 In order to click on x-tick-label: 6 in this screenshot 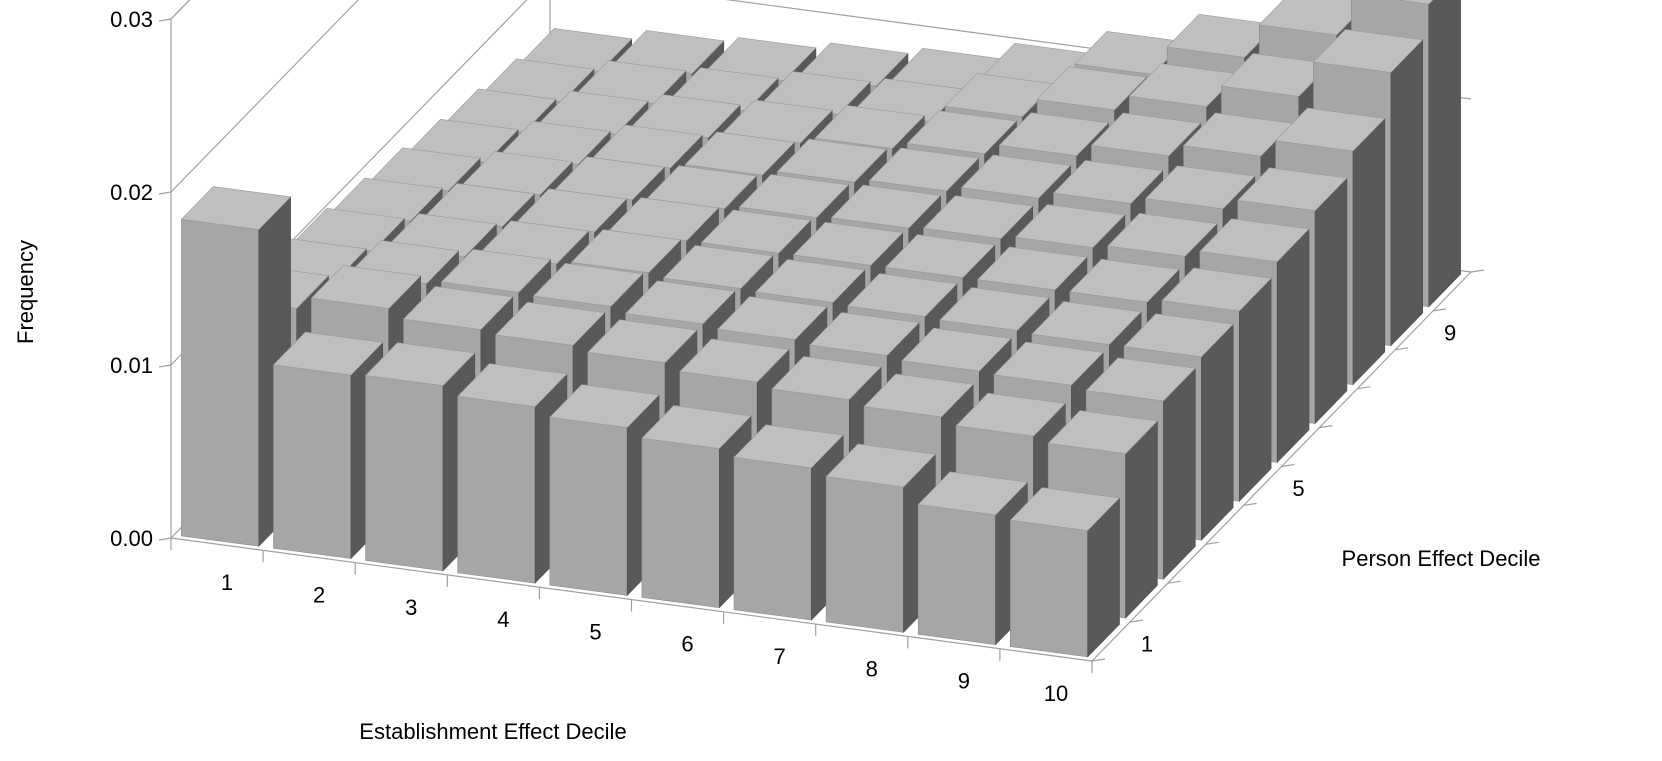, I will do `click(687, 644)`.